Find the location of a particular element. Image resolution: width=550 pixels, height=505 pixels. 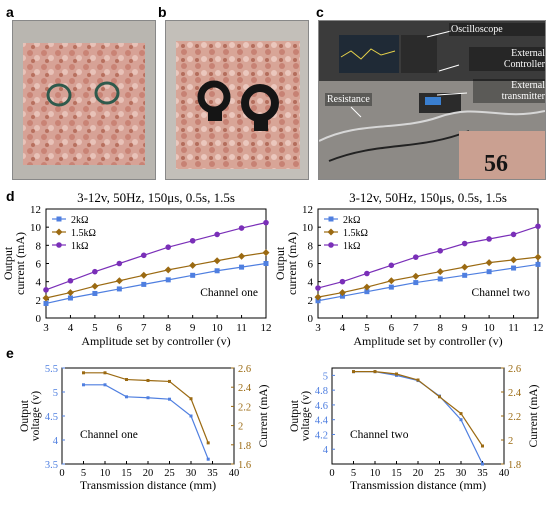

chart-e2-yleft-tick-label: 4.4 is located at coordinates (322, 421).